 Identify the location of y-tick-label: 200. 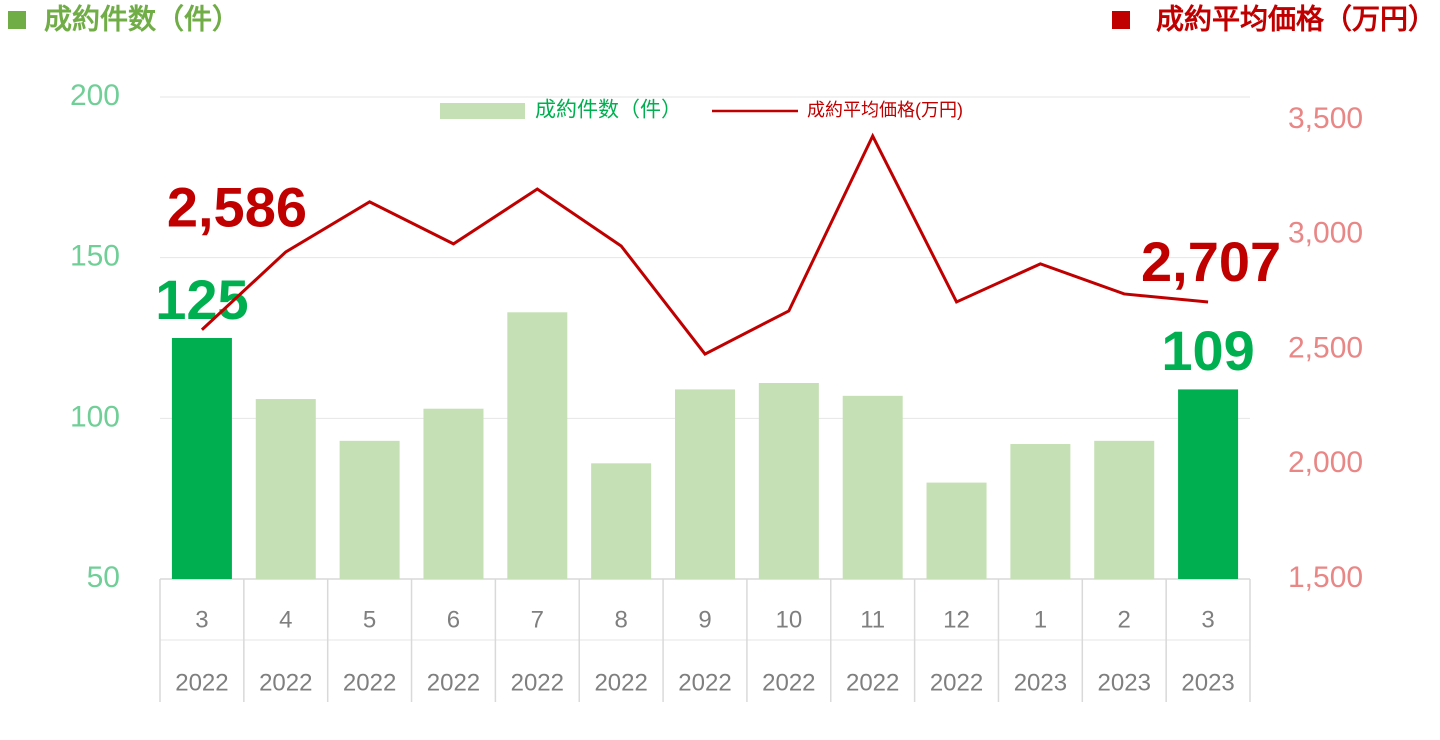
(95, 95).